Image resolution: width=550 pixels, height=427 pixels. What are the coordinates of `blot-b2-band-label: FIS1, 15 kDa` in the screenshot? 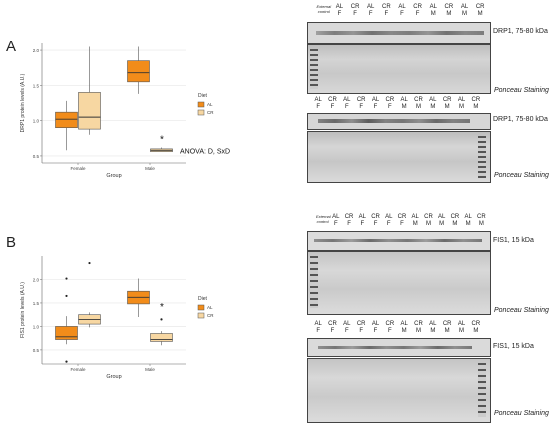 It's located at (513, 346).